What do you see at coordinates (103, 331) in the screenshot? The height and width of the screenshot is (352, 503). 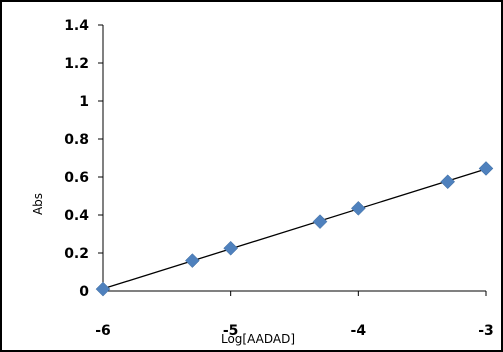 I see `x-tick-label: -6` at bounding box center [103, 331].